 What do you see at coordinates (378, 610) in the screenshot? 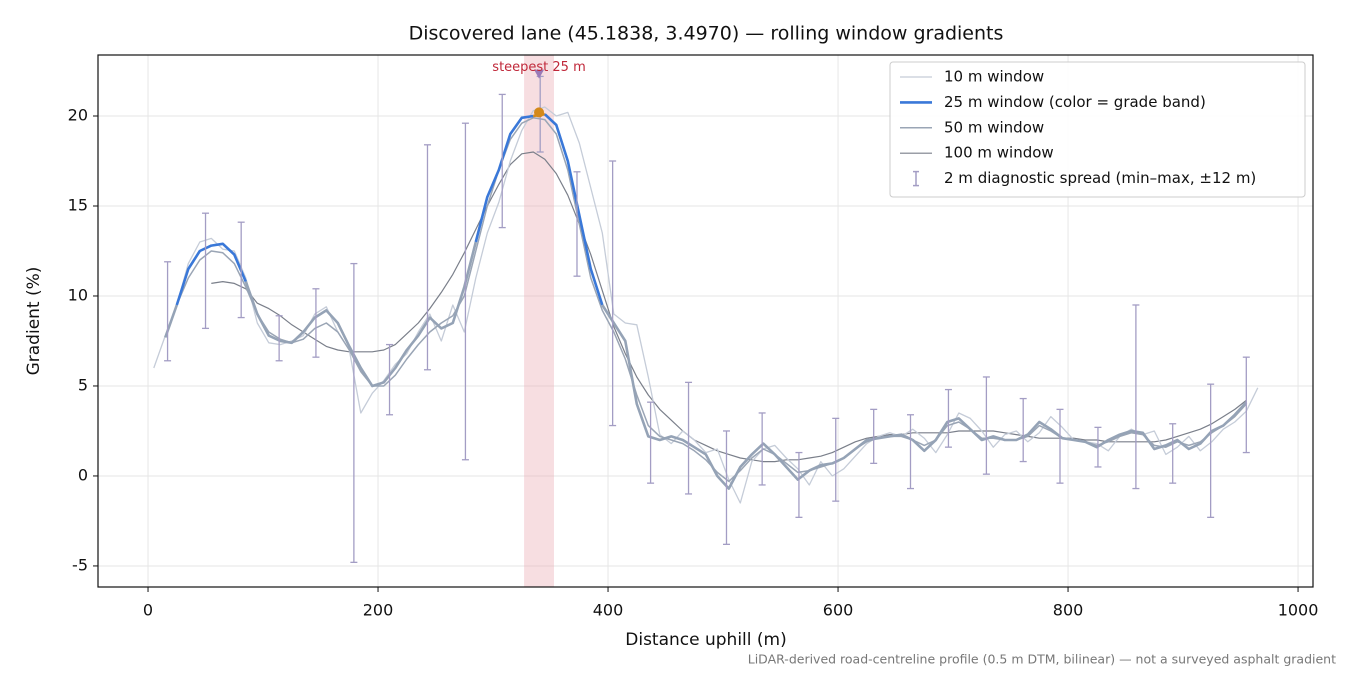
I see `x-tick-label: 200` at bounding box center [378, 610].